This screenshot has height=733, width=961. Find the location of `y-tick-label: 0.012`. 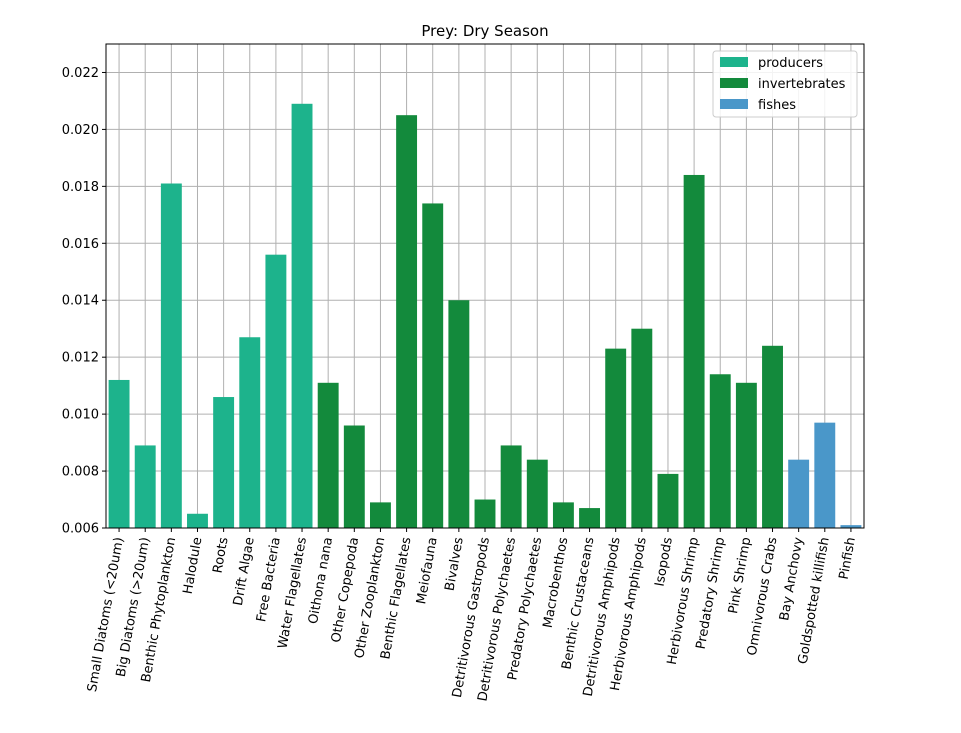

y-tick-label: 0.012 is located at coordinates (80, 358).